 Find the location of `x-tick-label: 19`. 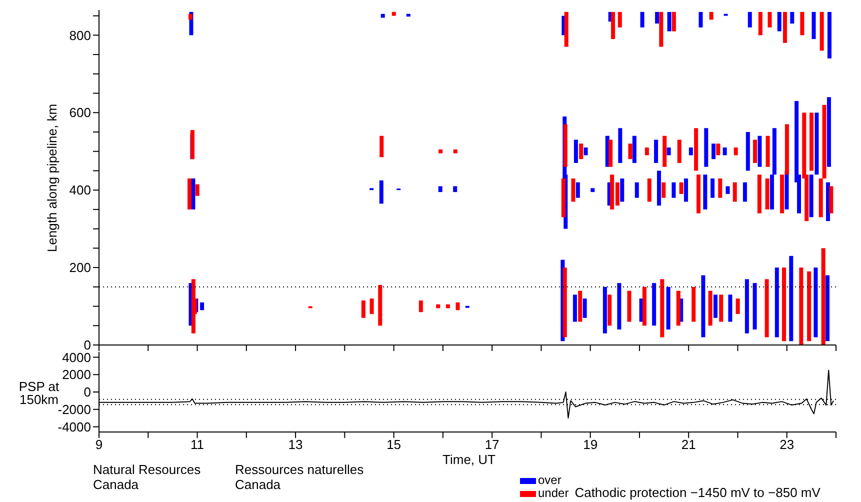

x-tick-label: 19 is located at coordinates (590, 444).